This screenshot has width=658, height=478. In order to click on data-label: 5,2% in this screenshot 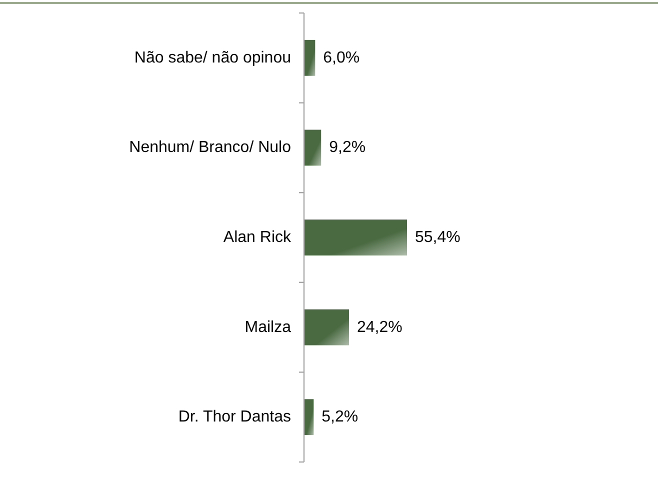, I will do `click(340, 417)`.